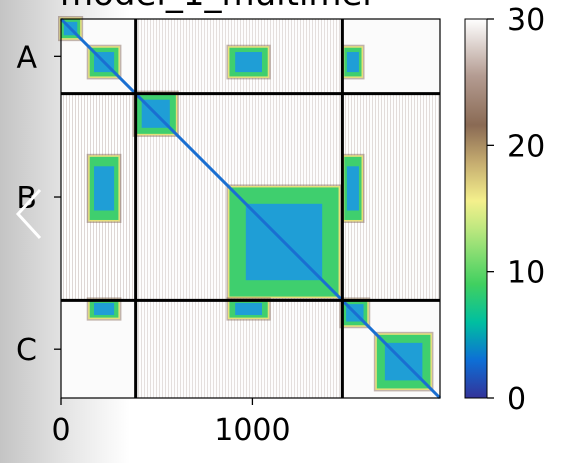  Describe the element at coordinates (60, 430) in the screenshot. I see `x-tick-label: 0` at that location.